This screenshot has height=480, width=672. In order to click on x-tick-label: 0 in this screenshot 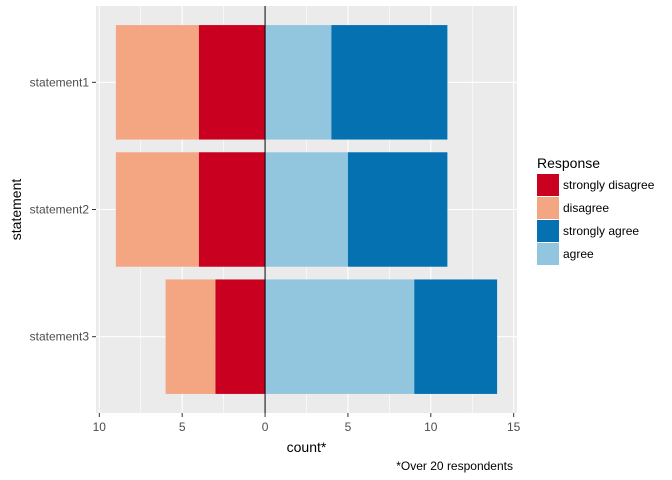, I will do `click(265, 427)`.